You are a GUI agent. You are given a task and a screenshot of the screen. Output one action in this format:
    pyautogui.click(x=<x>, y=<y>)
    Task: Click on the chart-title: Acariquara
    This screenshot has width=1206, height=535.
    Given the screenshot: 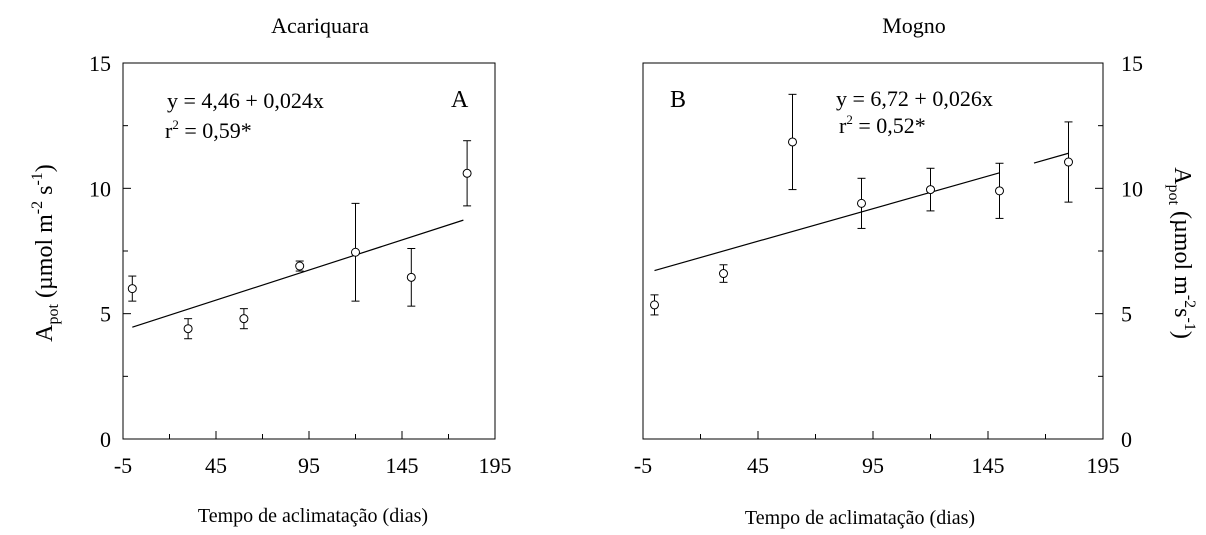 What is the action you would take?
    pyautogui.click(x=320, y=25)
    